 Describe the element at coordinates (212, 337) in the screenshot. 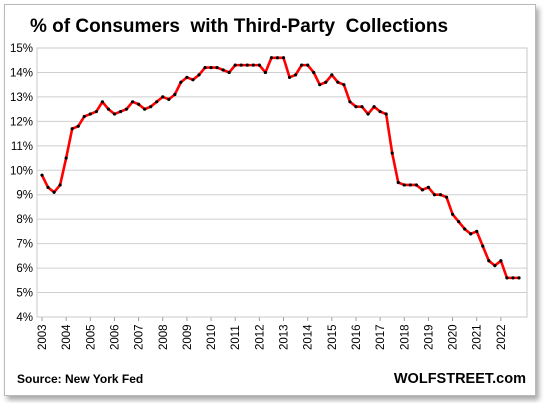

I see `x-tick-label: 2010` at that location.